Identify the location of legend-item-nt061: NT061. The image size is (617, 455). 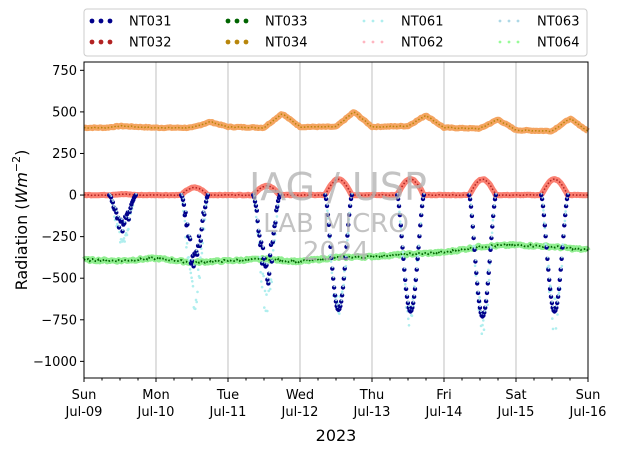
(402, 22).